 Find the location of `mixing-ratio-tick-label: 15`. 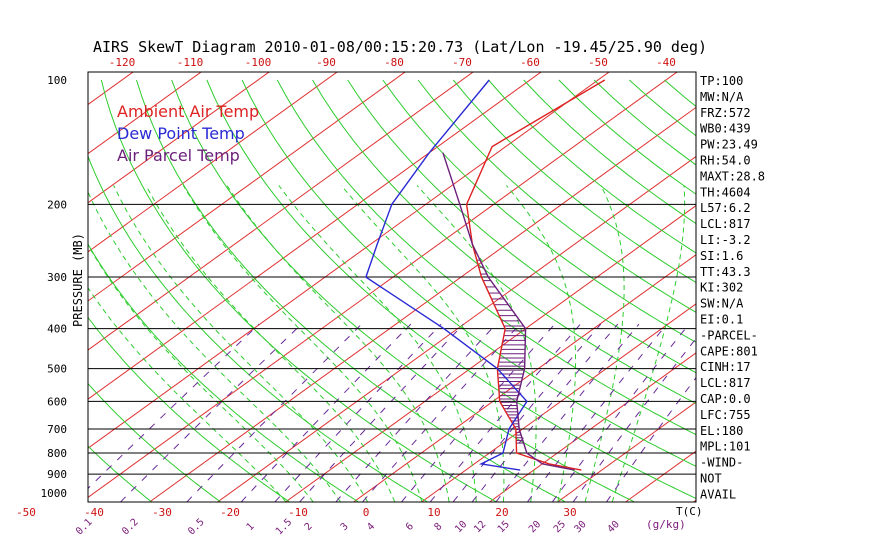

mixing-ratio-tick-label: 15 is located at coordinates (504, 527).